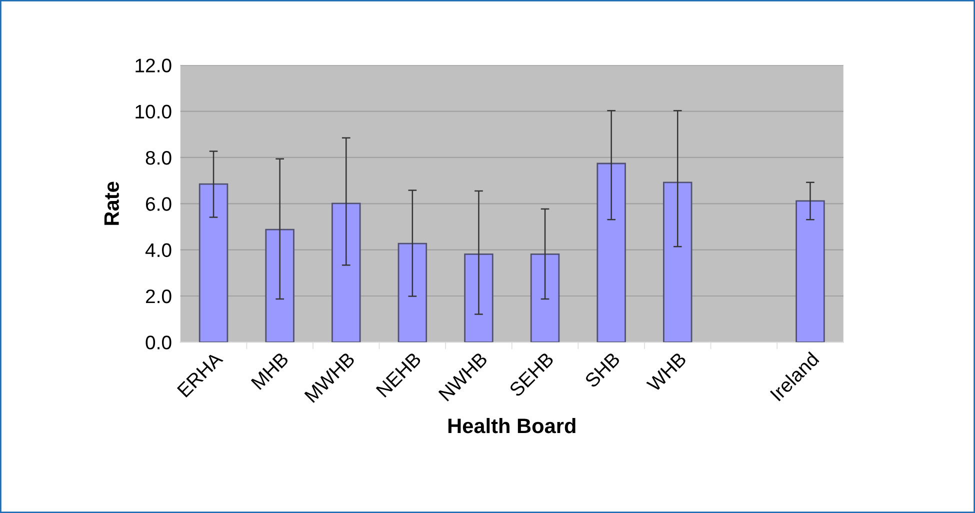  Describe the element at coordinates (159, 157) in the screenshot. I see `y-tick-label: 8.0` at that location.